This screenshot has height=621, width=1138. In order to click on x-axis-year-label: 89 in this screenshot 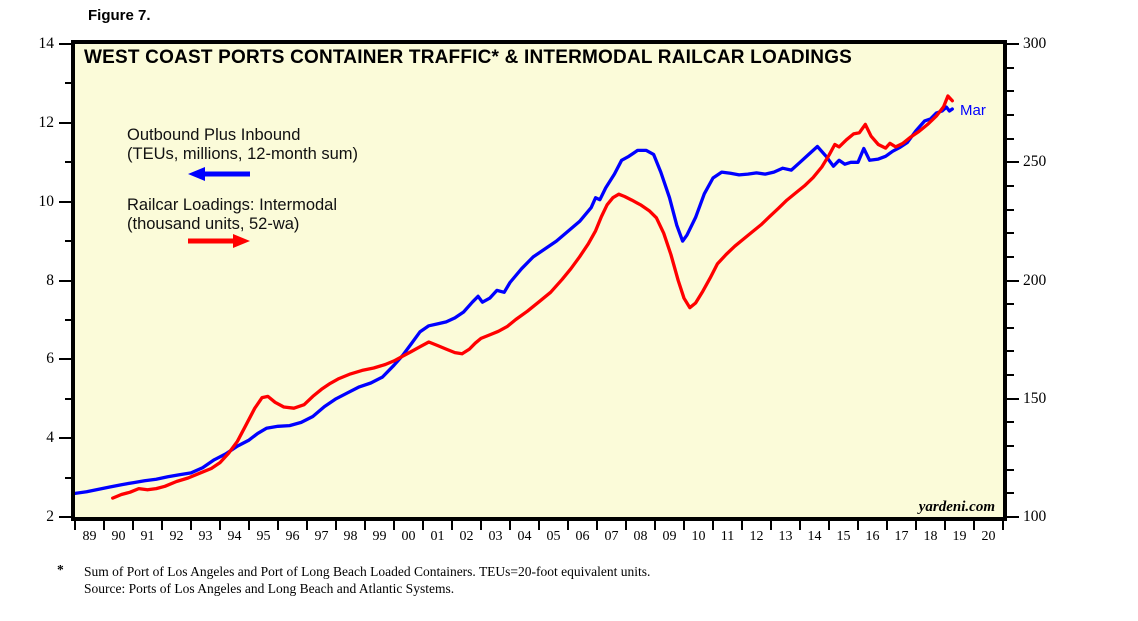, I will do `click(89, 536)`.